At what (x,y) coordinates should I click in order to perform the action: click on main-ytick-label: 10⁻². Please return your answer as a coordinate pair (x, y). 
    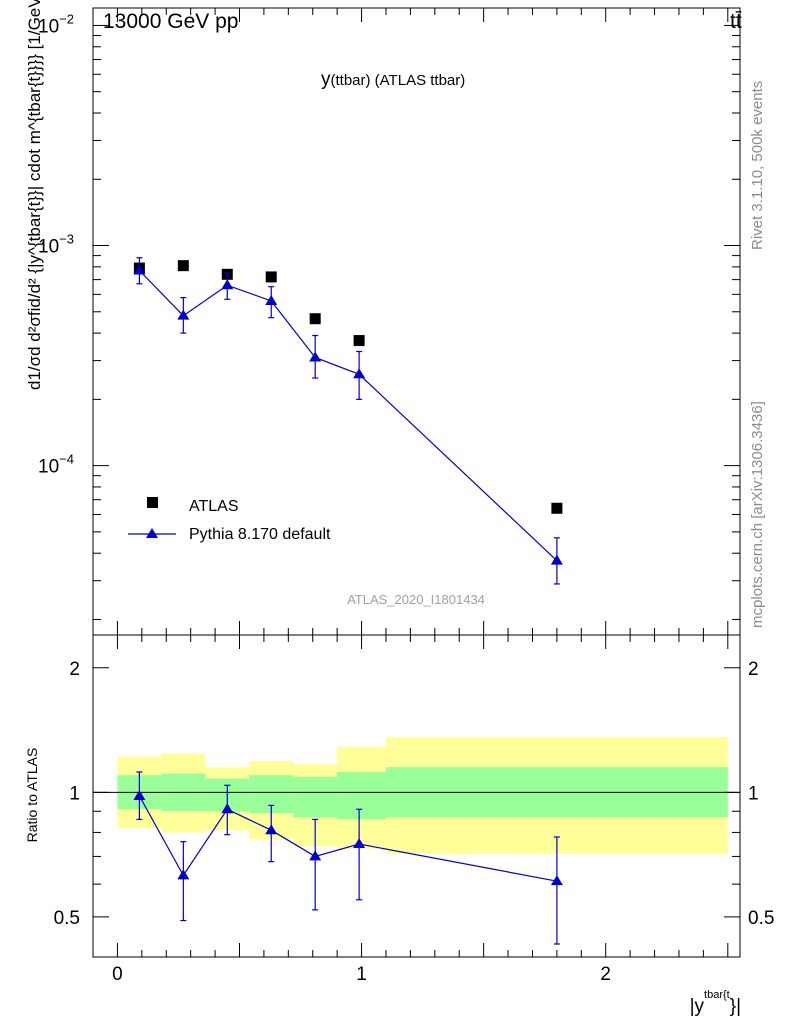
    Looking at the image, I should click on (56, 24).